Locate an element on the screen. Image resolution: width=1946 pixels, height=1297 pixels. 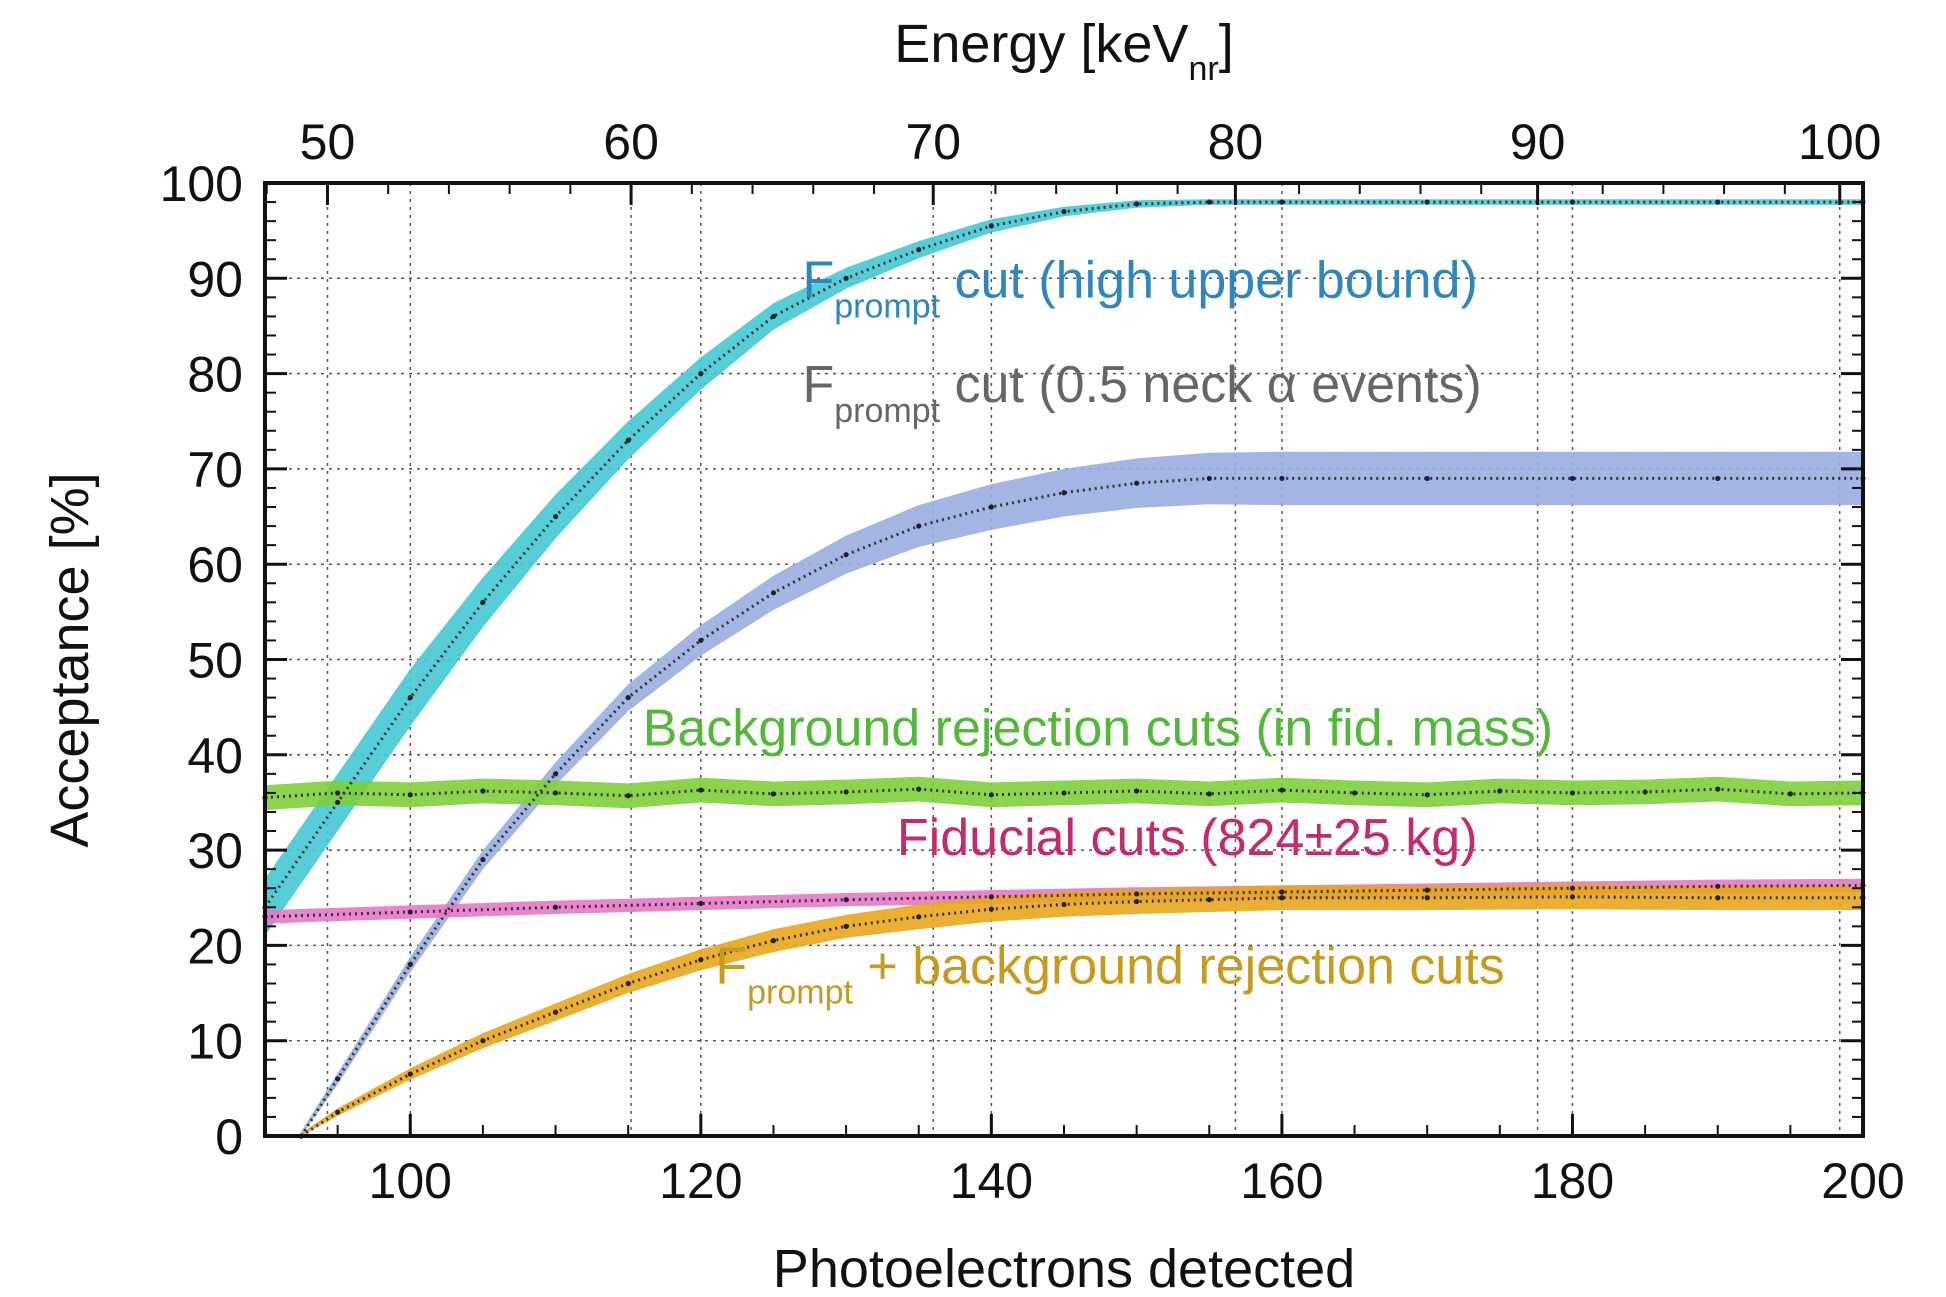
annotation-1: Fprompt cut (0.5 neck α events) is located at coordinates (1142, 393).